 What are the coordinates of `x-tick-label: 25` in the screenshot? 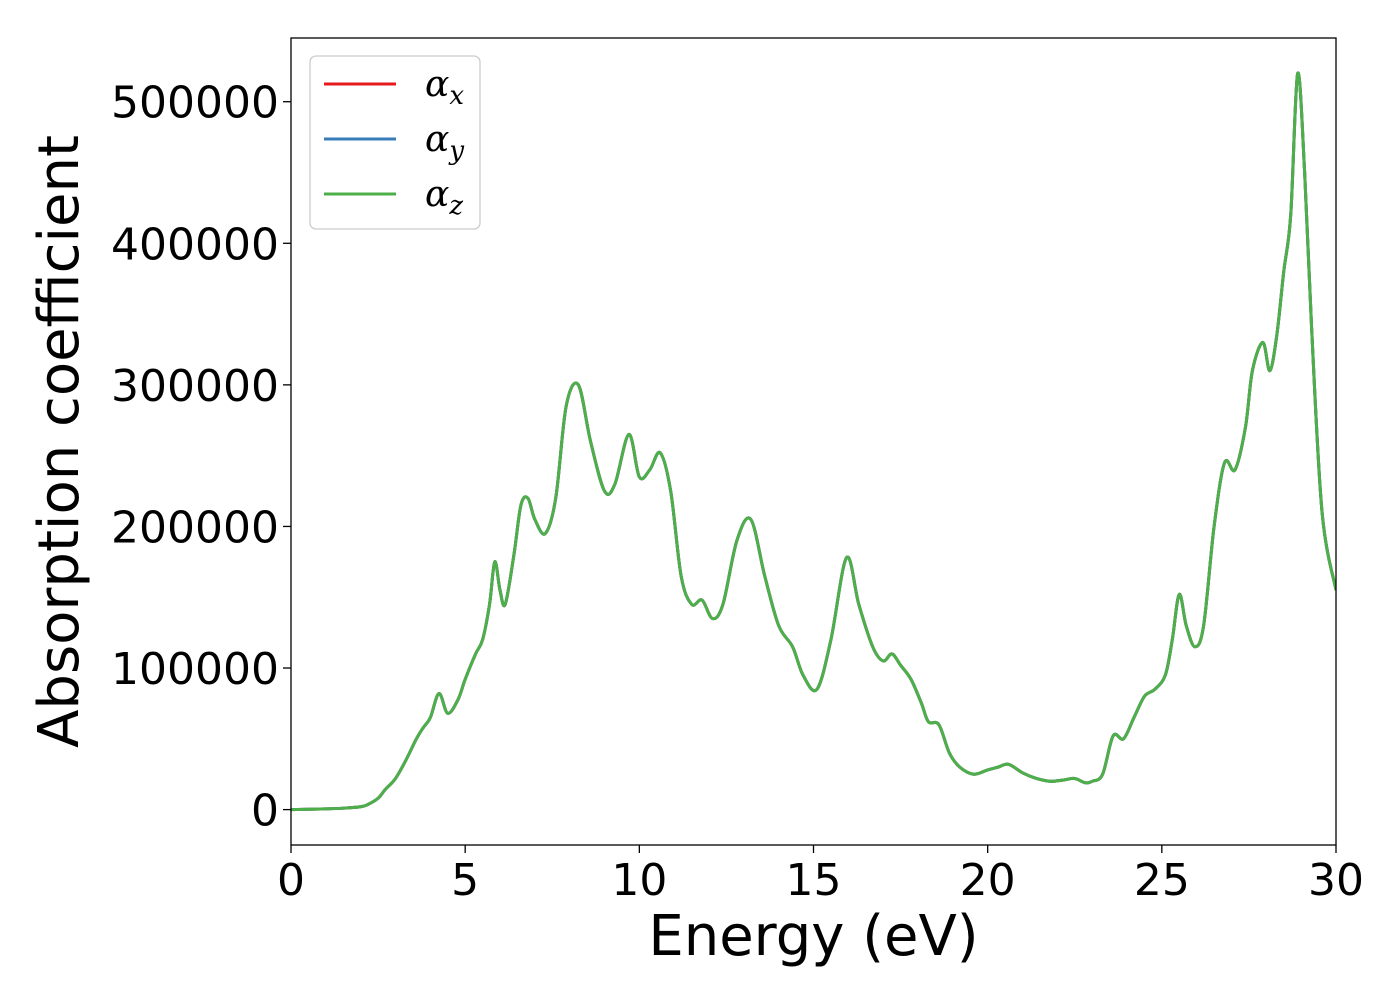 It's located at (1162, 880).